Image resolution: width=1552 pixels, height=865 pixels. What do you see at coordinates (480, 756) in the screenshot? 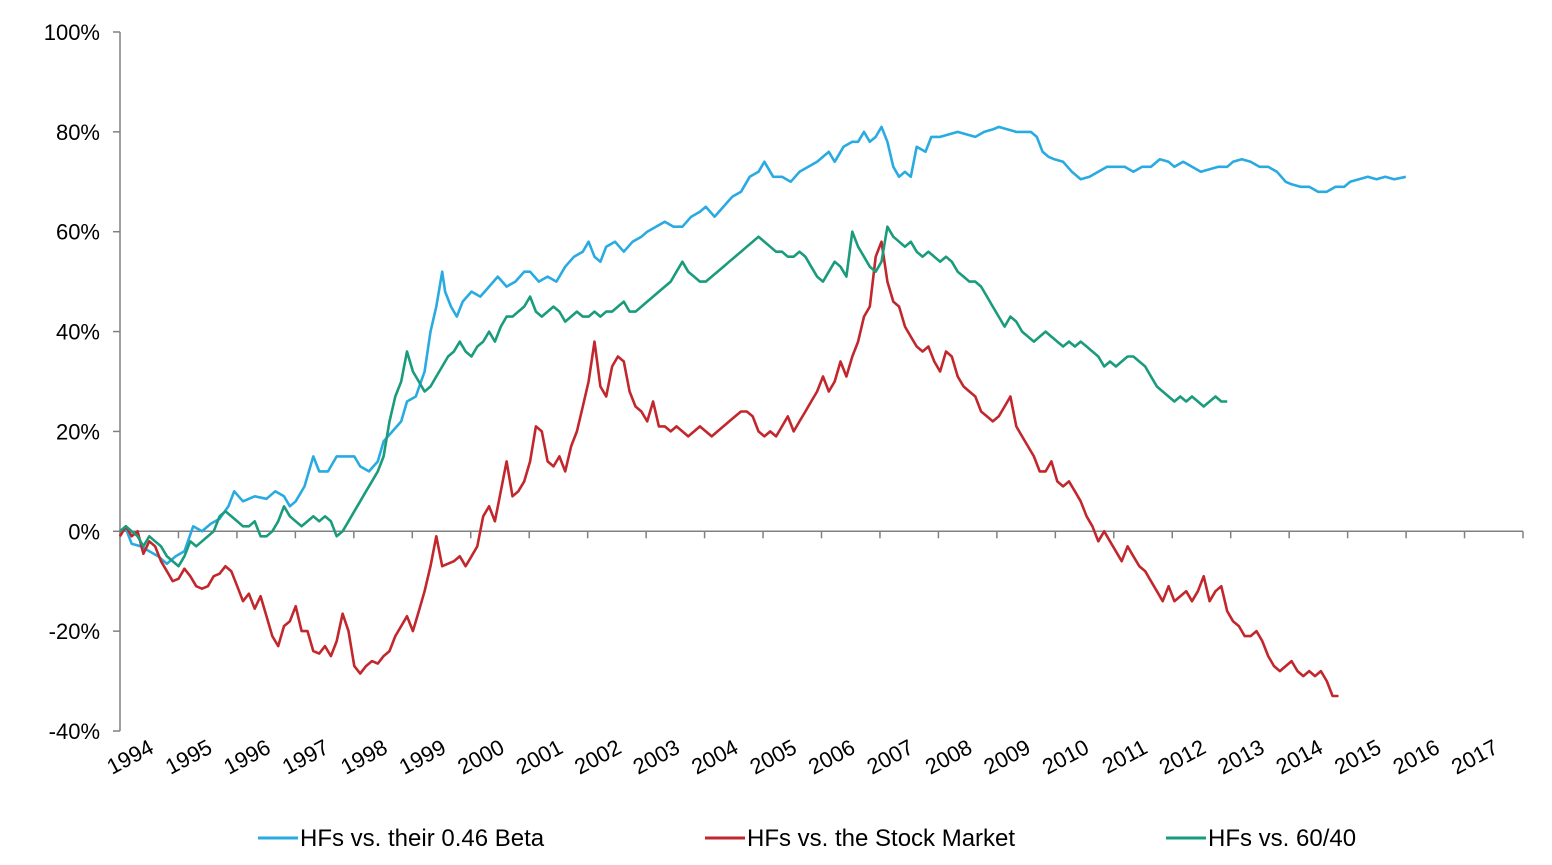
I see `x-tick-label: 2000` at bounding box center [480, 756].